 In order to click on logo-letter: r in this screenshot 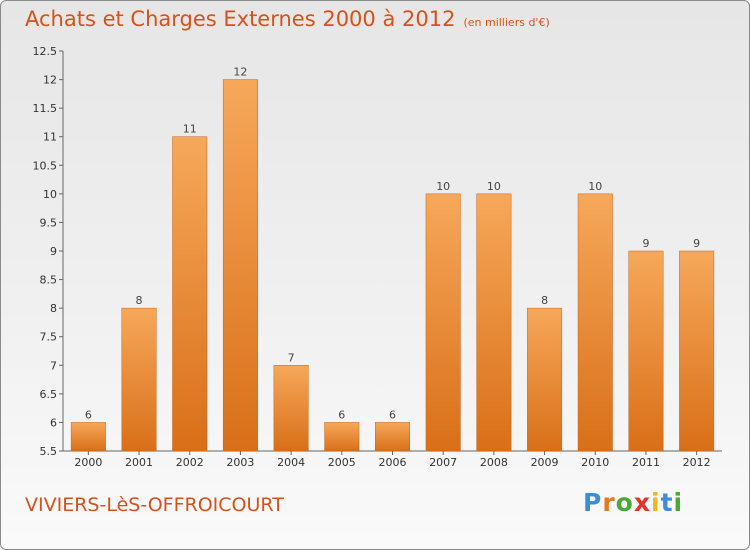, I will do `click(609, 502)`.